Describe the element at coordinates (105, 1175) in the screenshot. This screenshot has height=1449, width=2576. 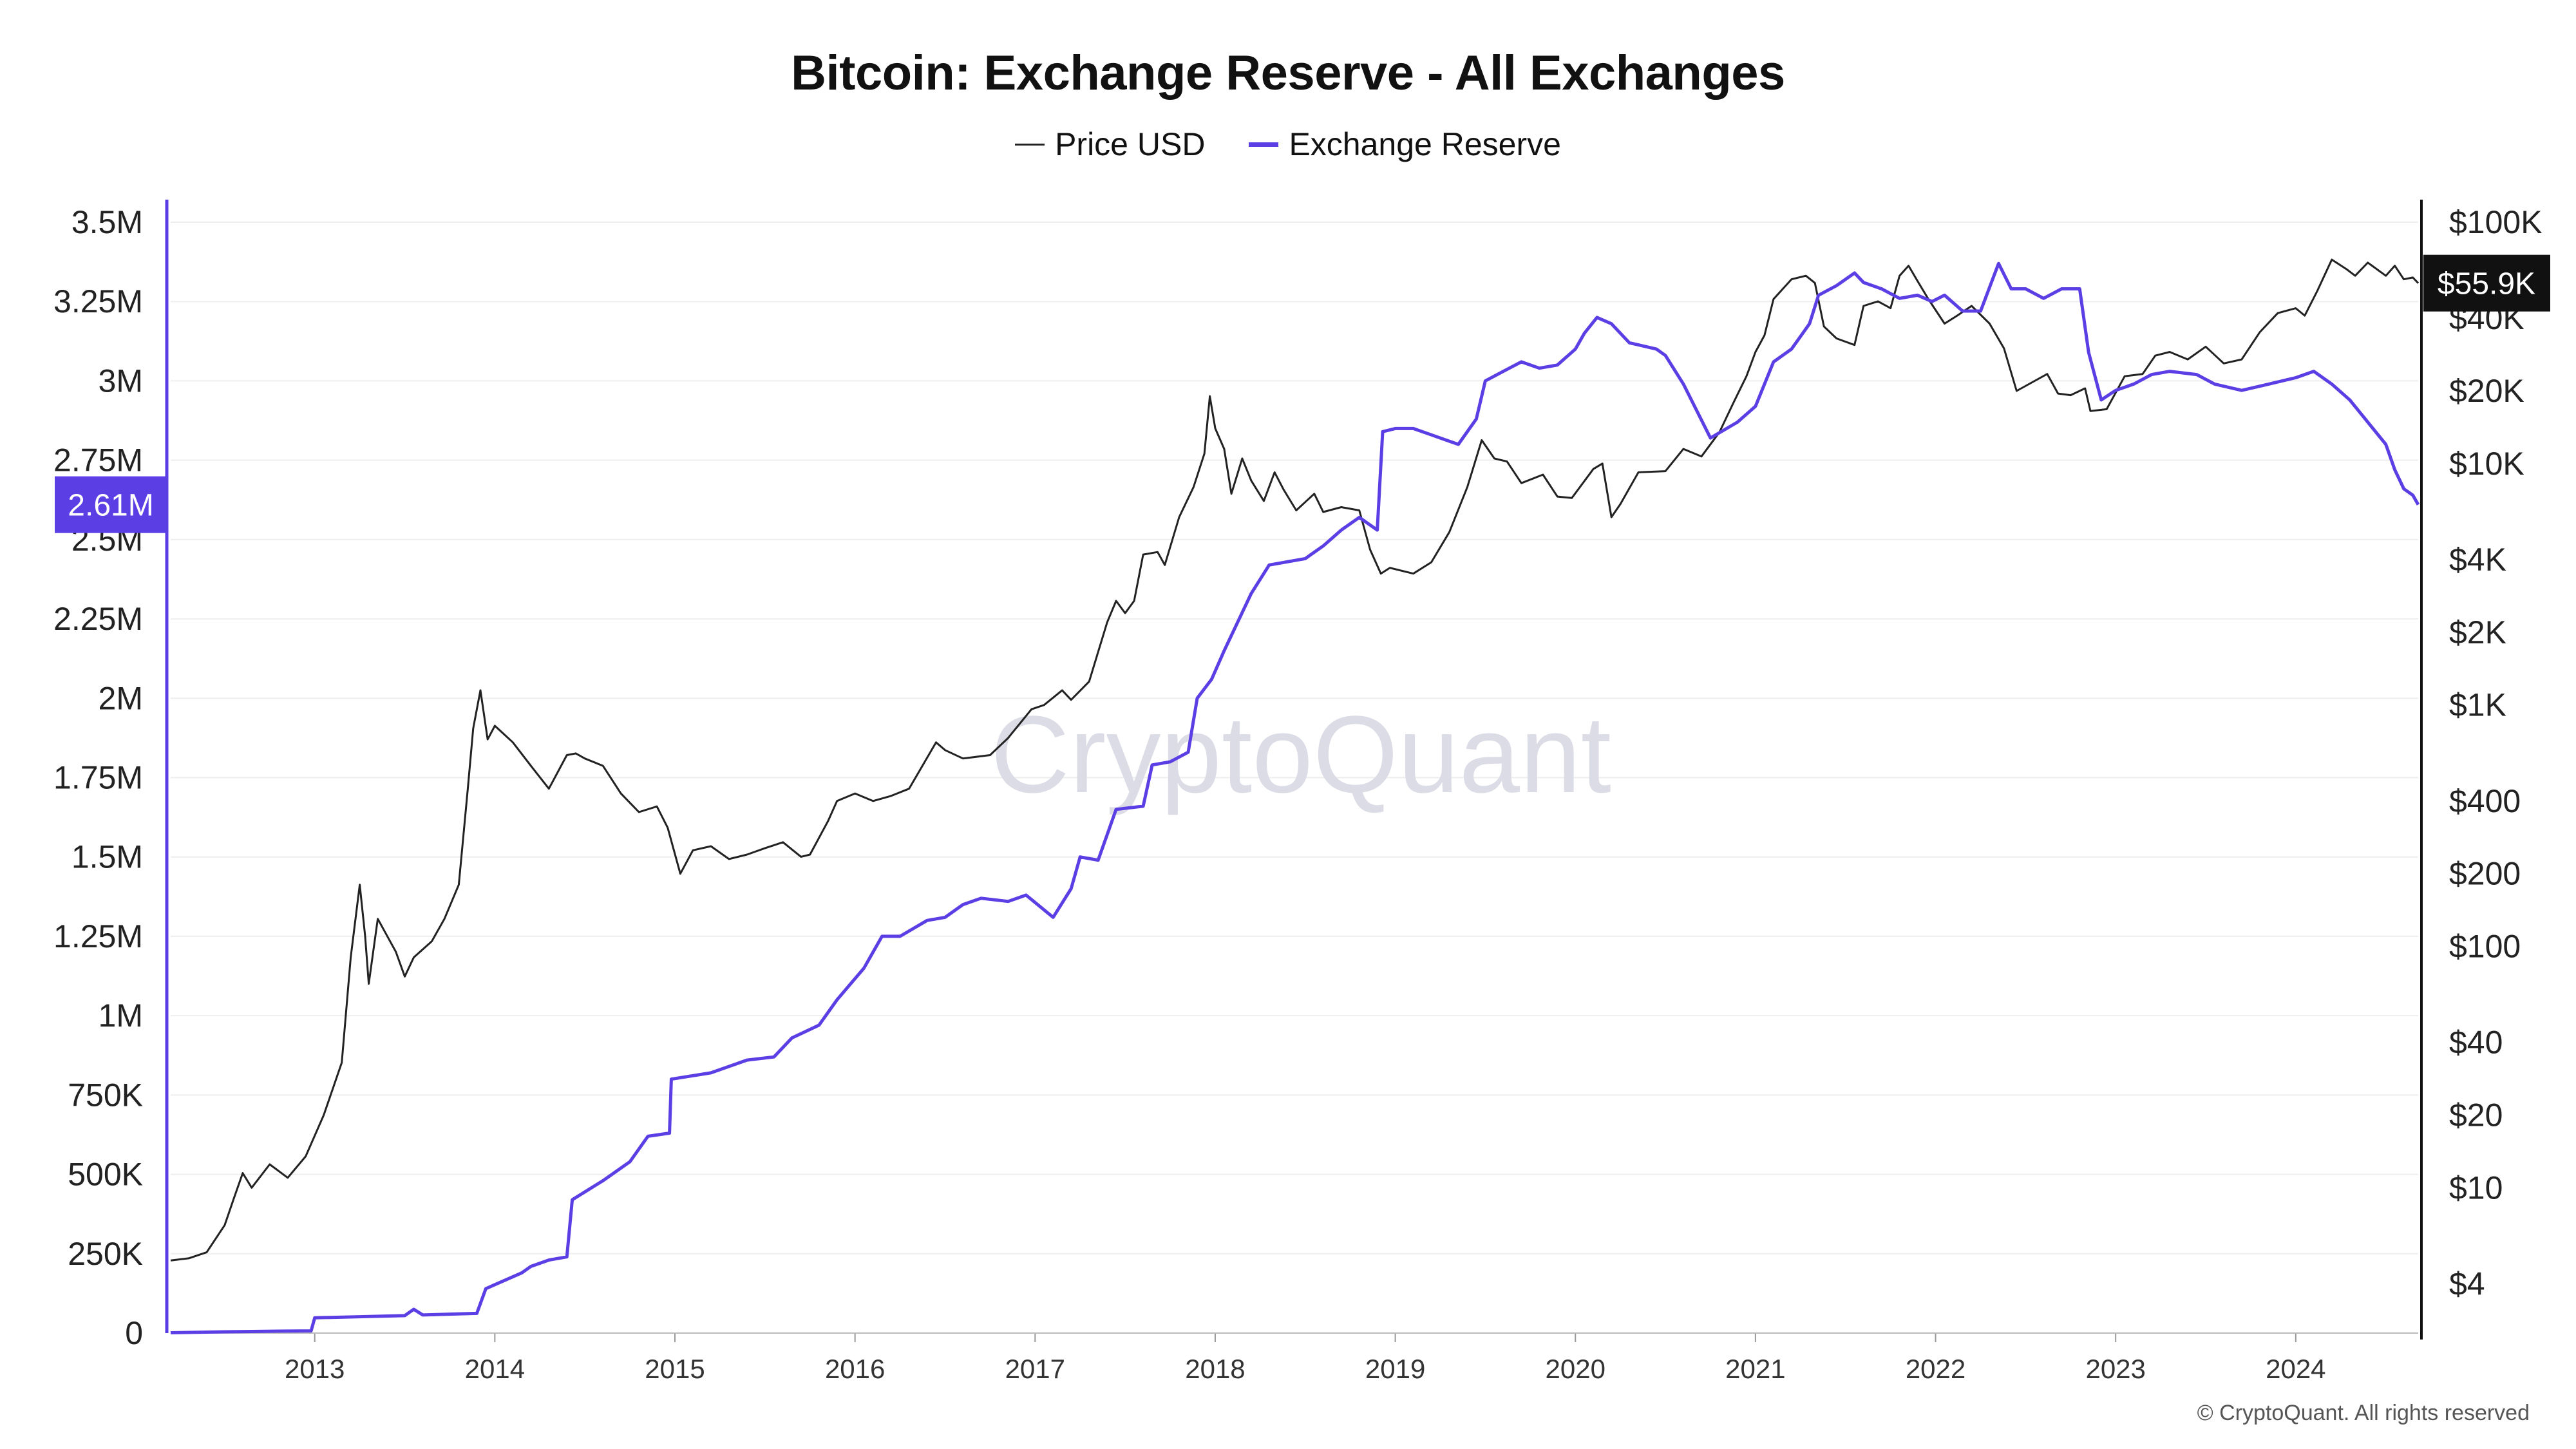
I see `y-left-tick-label: 500K` at that location.